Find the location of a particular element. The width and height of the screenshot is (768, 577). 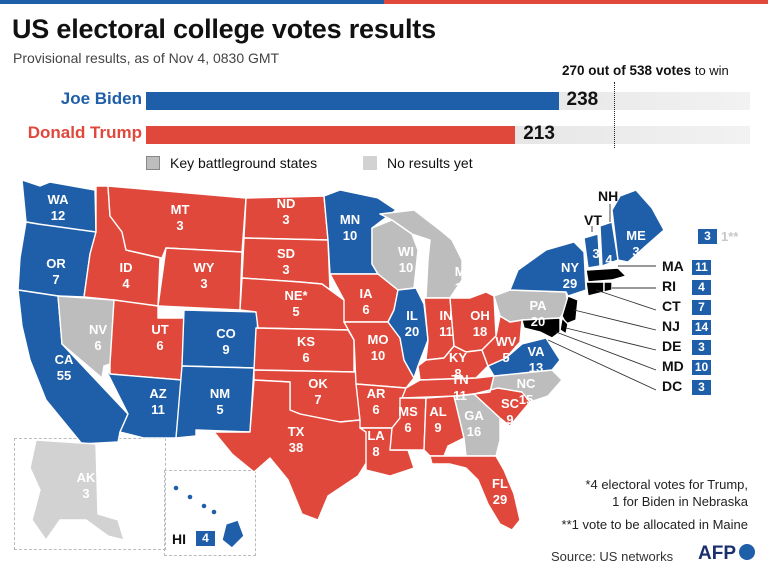

label-fl-abbr: FL is located at coordinates (500, 483).